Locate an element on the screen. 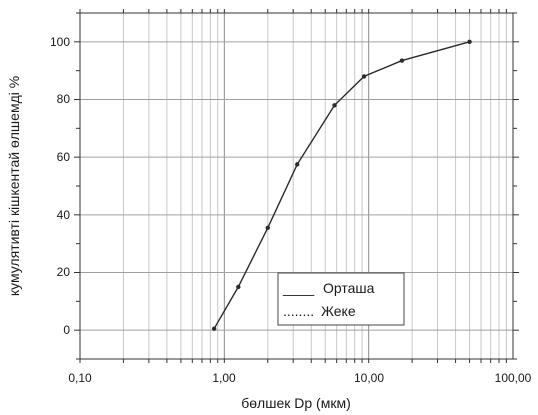 This screenshot has height=415, width=538. legend-label-mean: Орташа is located at coordinates (349, 288).